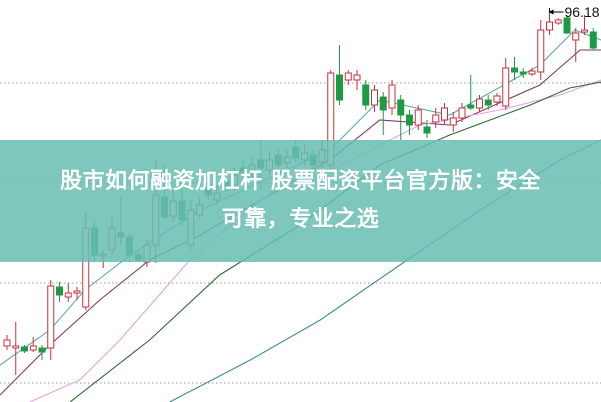 The image size is (601, 402). What do you see at coordinates (551, 12) in the screenshot?
I see `arrow-head-icon` at bounding box center [551, 12].